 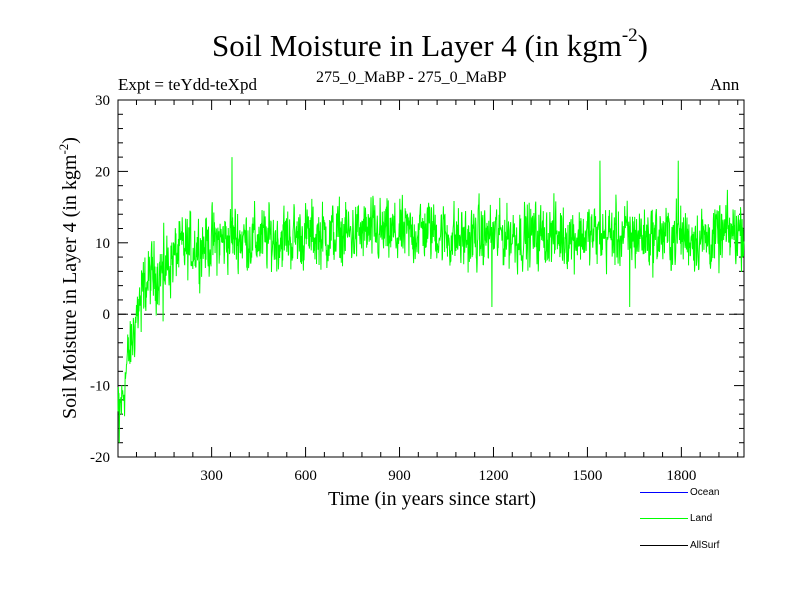 I want to click on y-tick-label: 20, so click(x=102, y=172).